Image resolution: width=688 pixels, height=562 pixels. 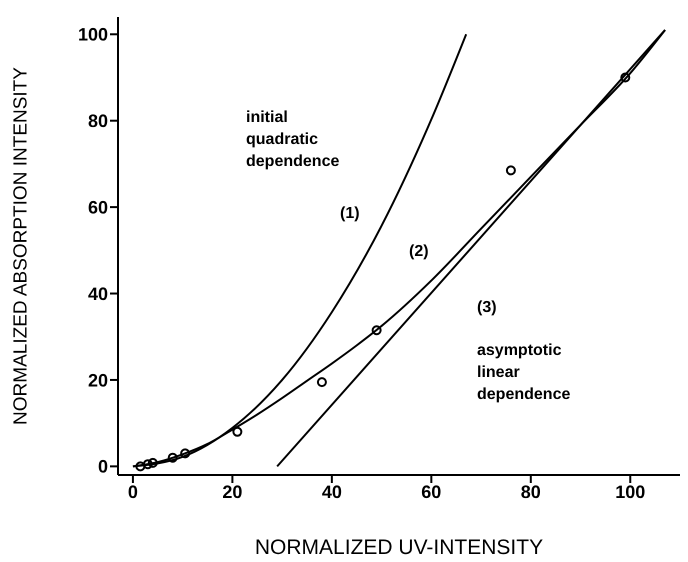 What do you see at coordinates (523, 372) in the screenshot?
I see `annotation: asymptotic linear dependence` at bounding box center [523, 372].